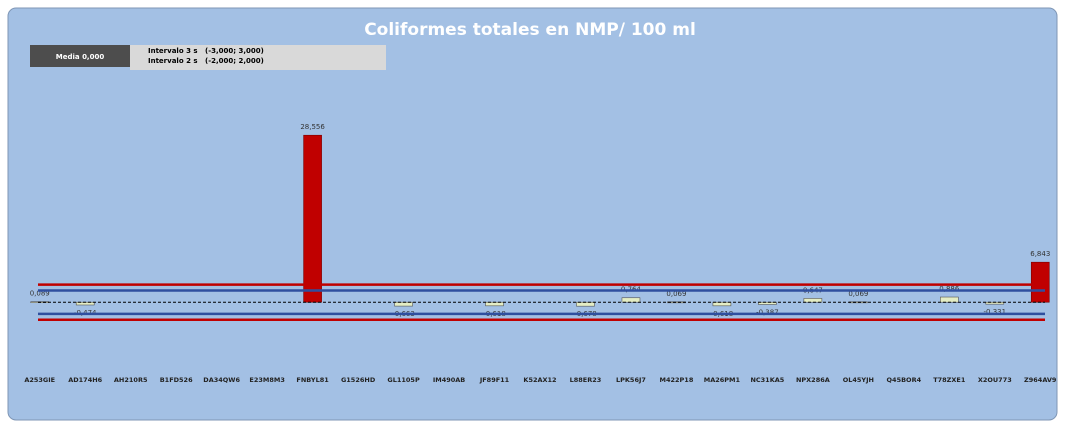 The width and height of the screenshot is (1065, 431). What do you see at coordinates (85, 380) in the screenshot?
I see `x-tick-label: AD174H6` at bounding box center [85, 380].